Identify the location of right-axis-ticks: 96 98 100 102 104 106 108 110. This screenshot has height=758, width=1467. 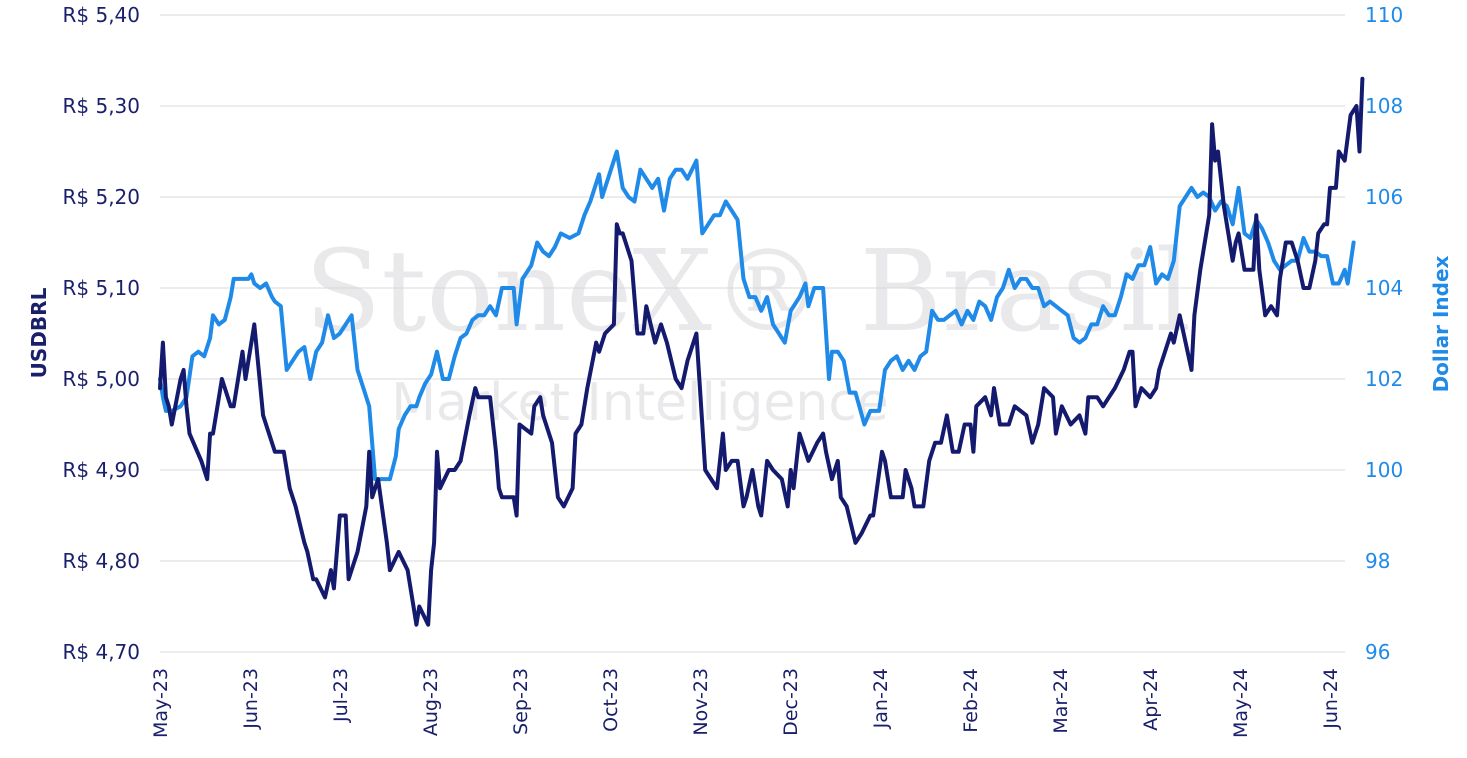
(1384, 333).